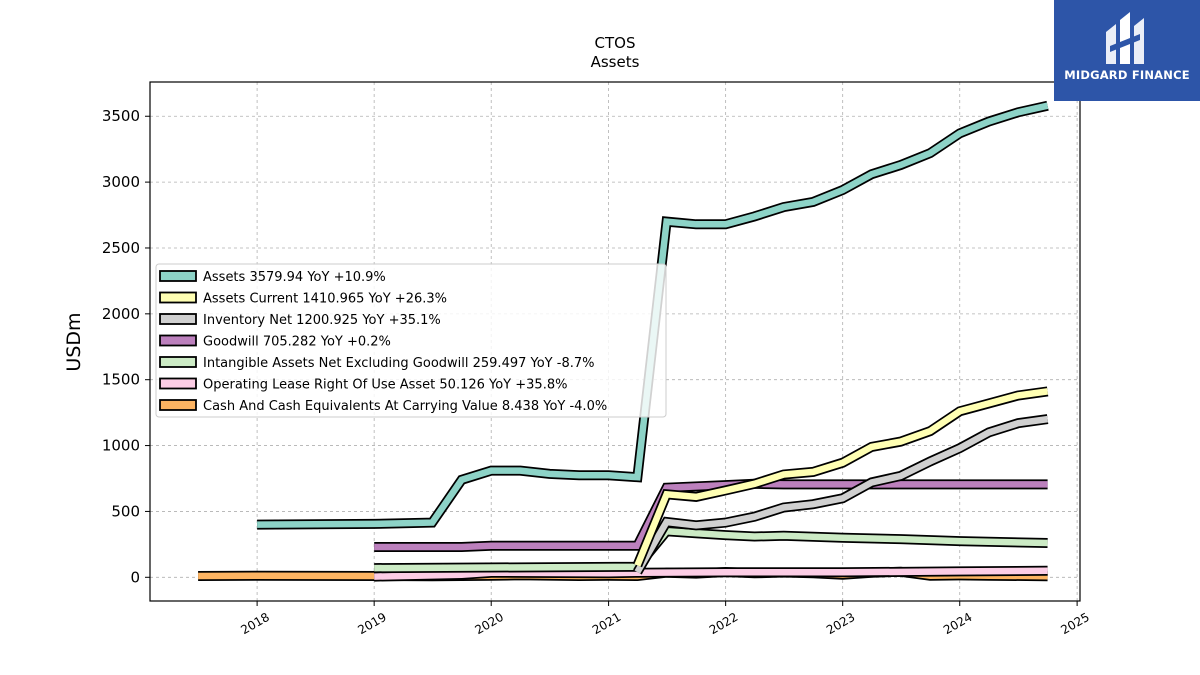 The height and width of the screenshot is (675, 1200). I want to click on y-tick-label: 500, so click(125, 511).